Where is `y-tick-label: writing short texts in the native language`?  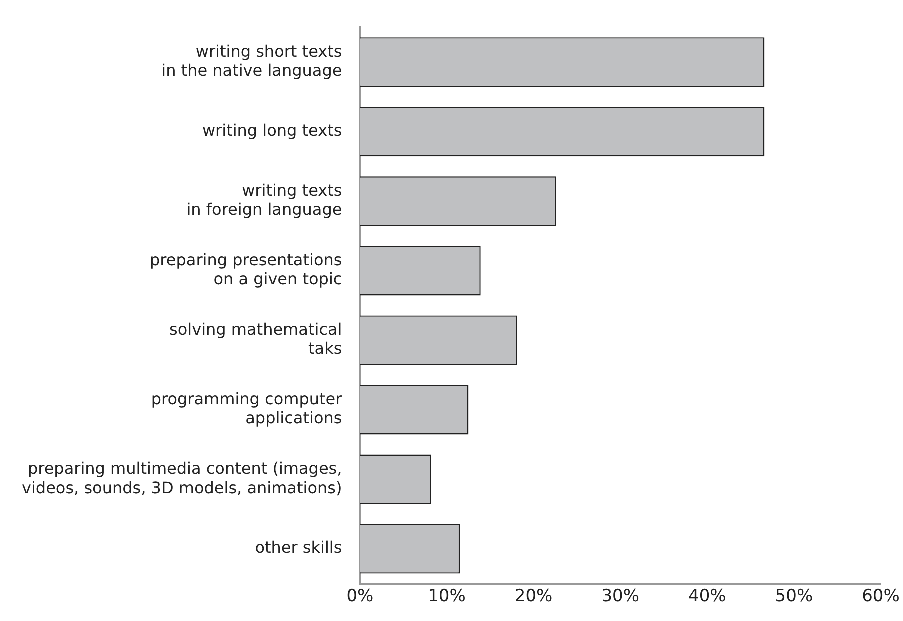 y-tick-label: writing short texts in the native language is located at coordinates (252, 61).